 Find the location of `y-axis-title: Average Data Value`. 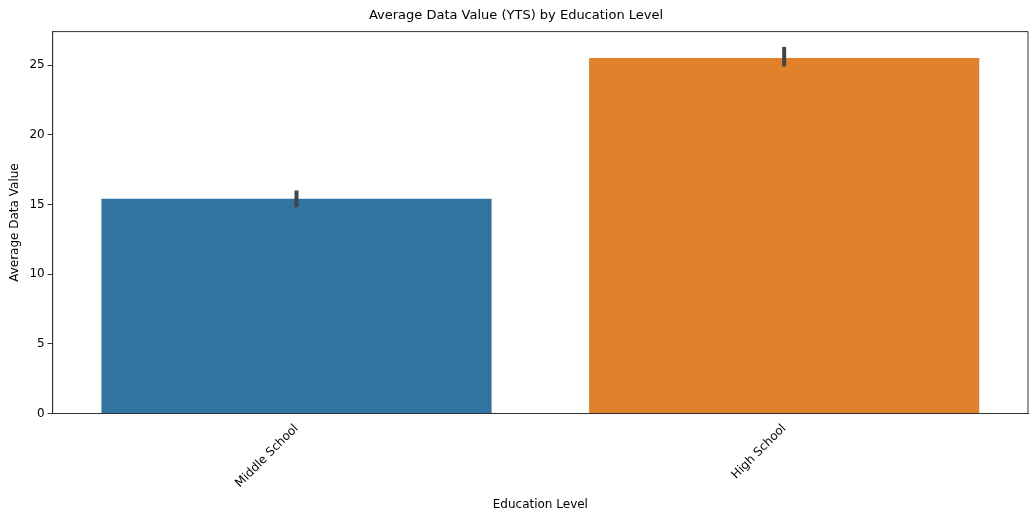

y-axis-title: Average Data Value is located at coordinates (14, 222).